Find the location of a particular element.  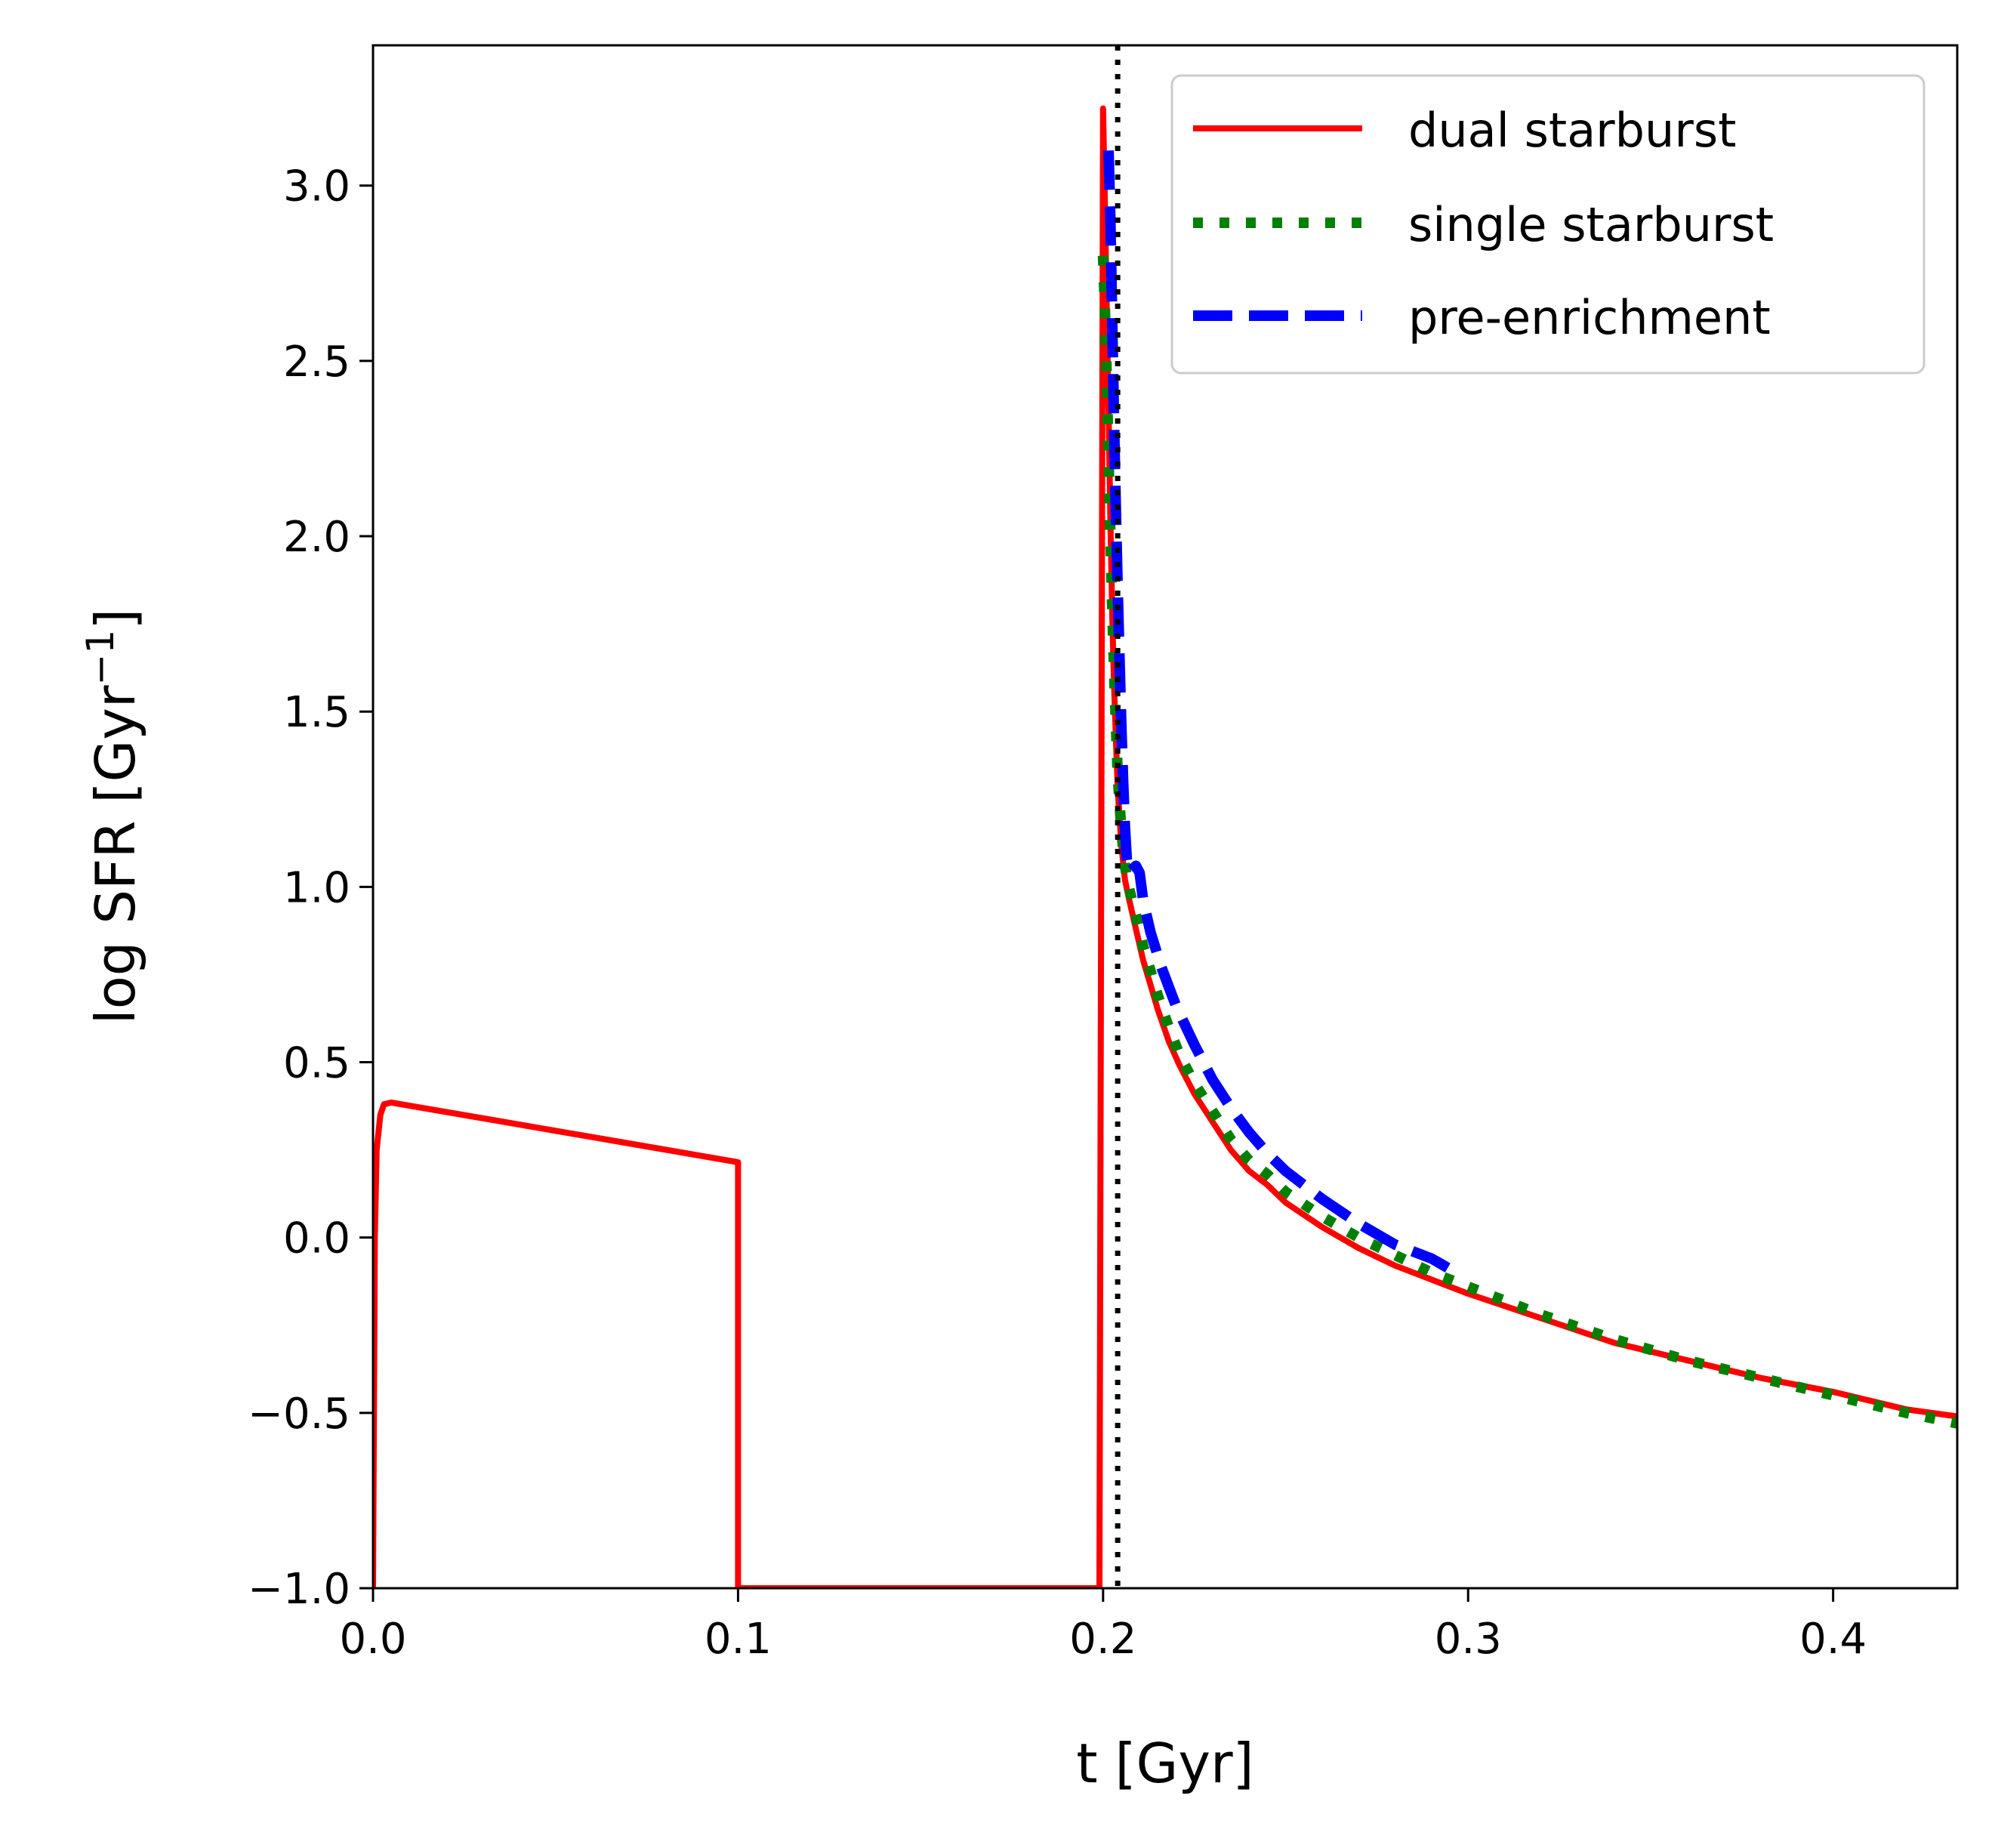

x-tick-label: 0.0 is located at coordinates (372, 1639).